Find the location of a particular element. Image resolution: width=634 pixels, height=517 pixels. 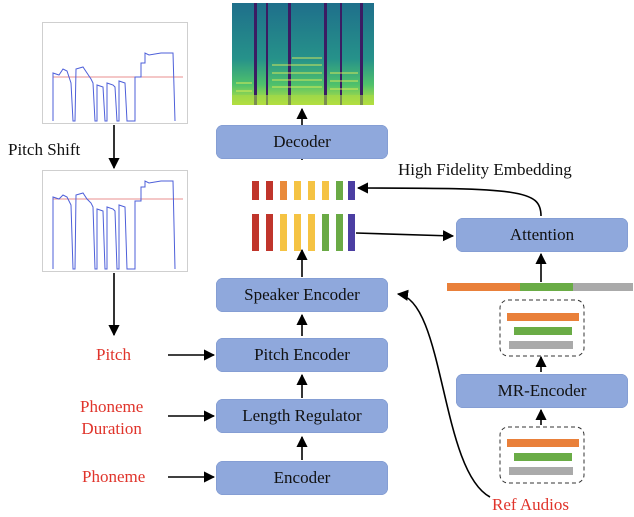

mr-encoder-output-group is located at coordinates (542, 328).